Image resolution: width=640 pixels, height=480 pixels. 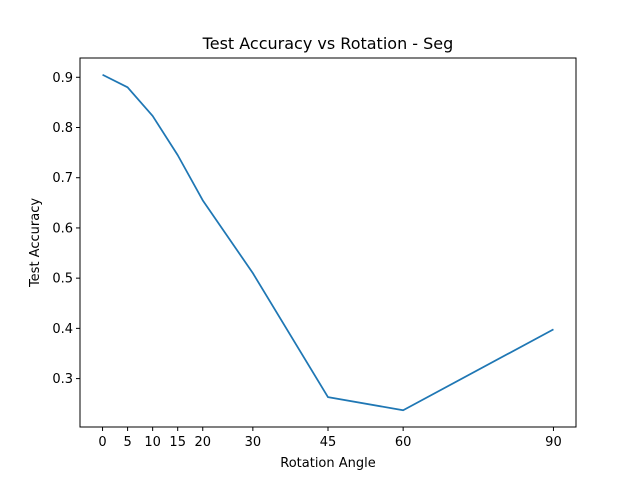 I want to click on y-tick-label: 0.3, so click(x=62, y=379).